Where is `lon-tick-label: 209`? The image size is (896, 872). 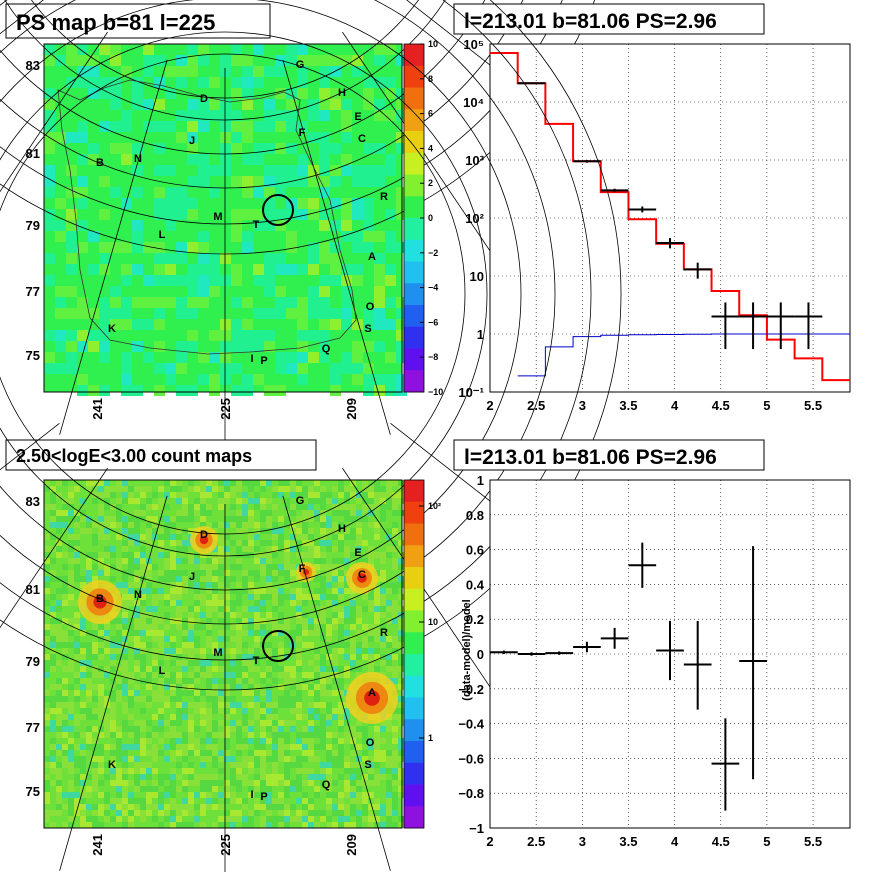 lon-tick-label: 209 is located at coordinates (351, 409).